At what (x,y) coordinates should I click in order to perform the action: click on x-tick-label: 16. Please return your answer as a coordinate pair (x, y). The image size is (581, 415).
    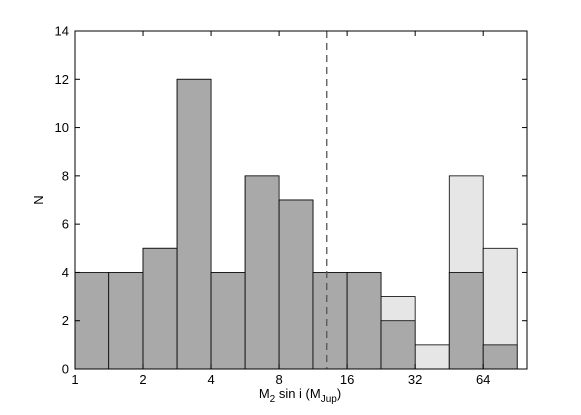
    Looking at the image, I should click on (347, 379).